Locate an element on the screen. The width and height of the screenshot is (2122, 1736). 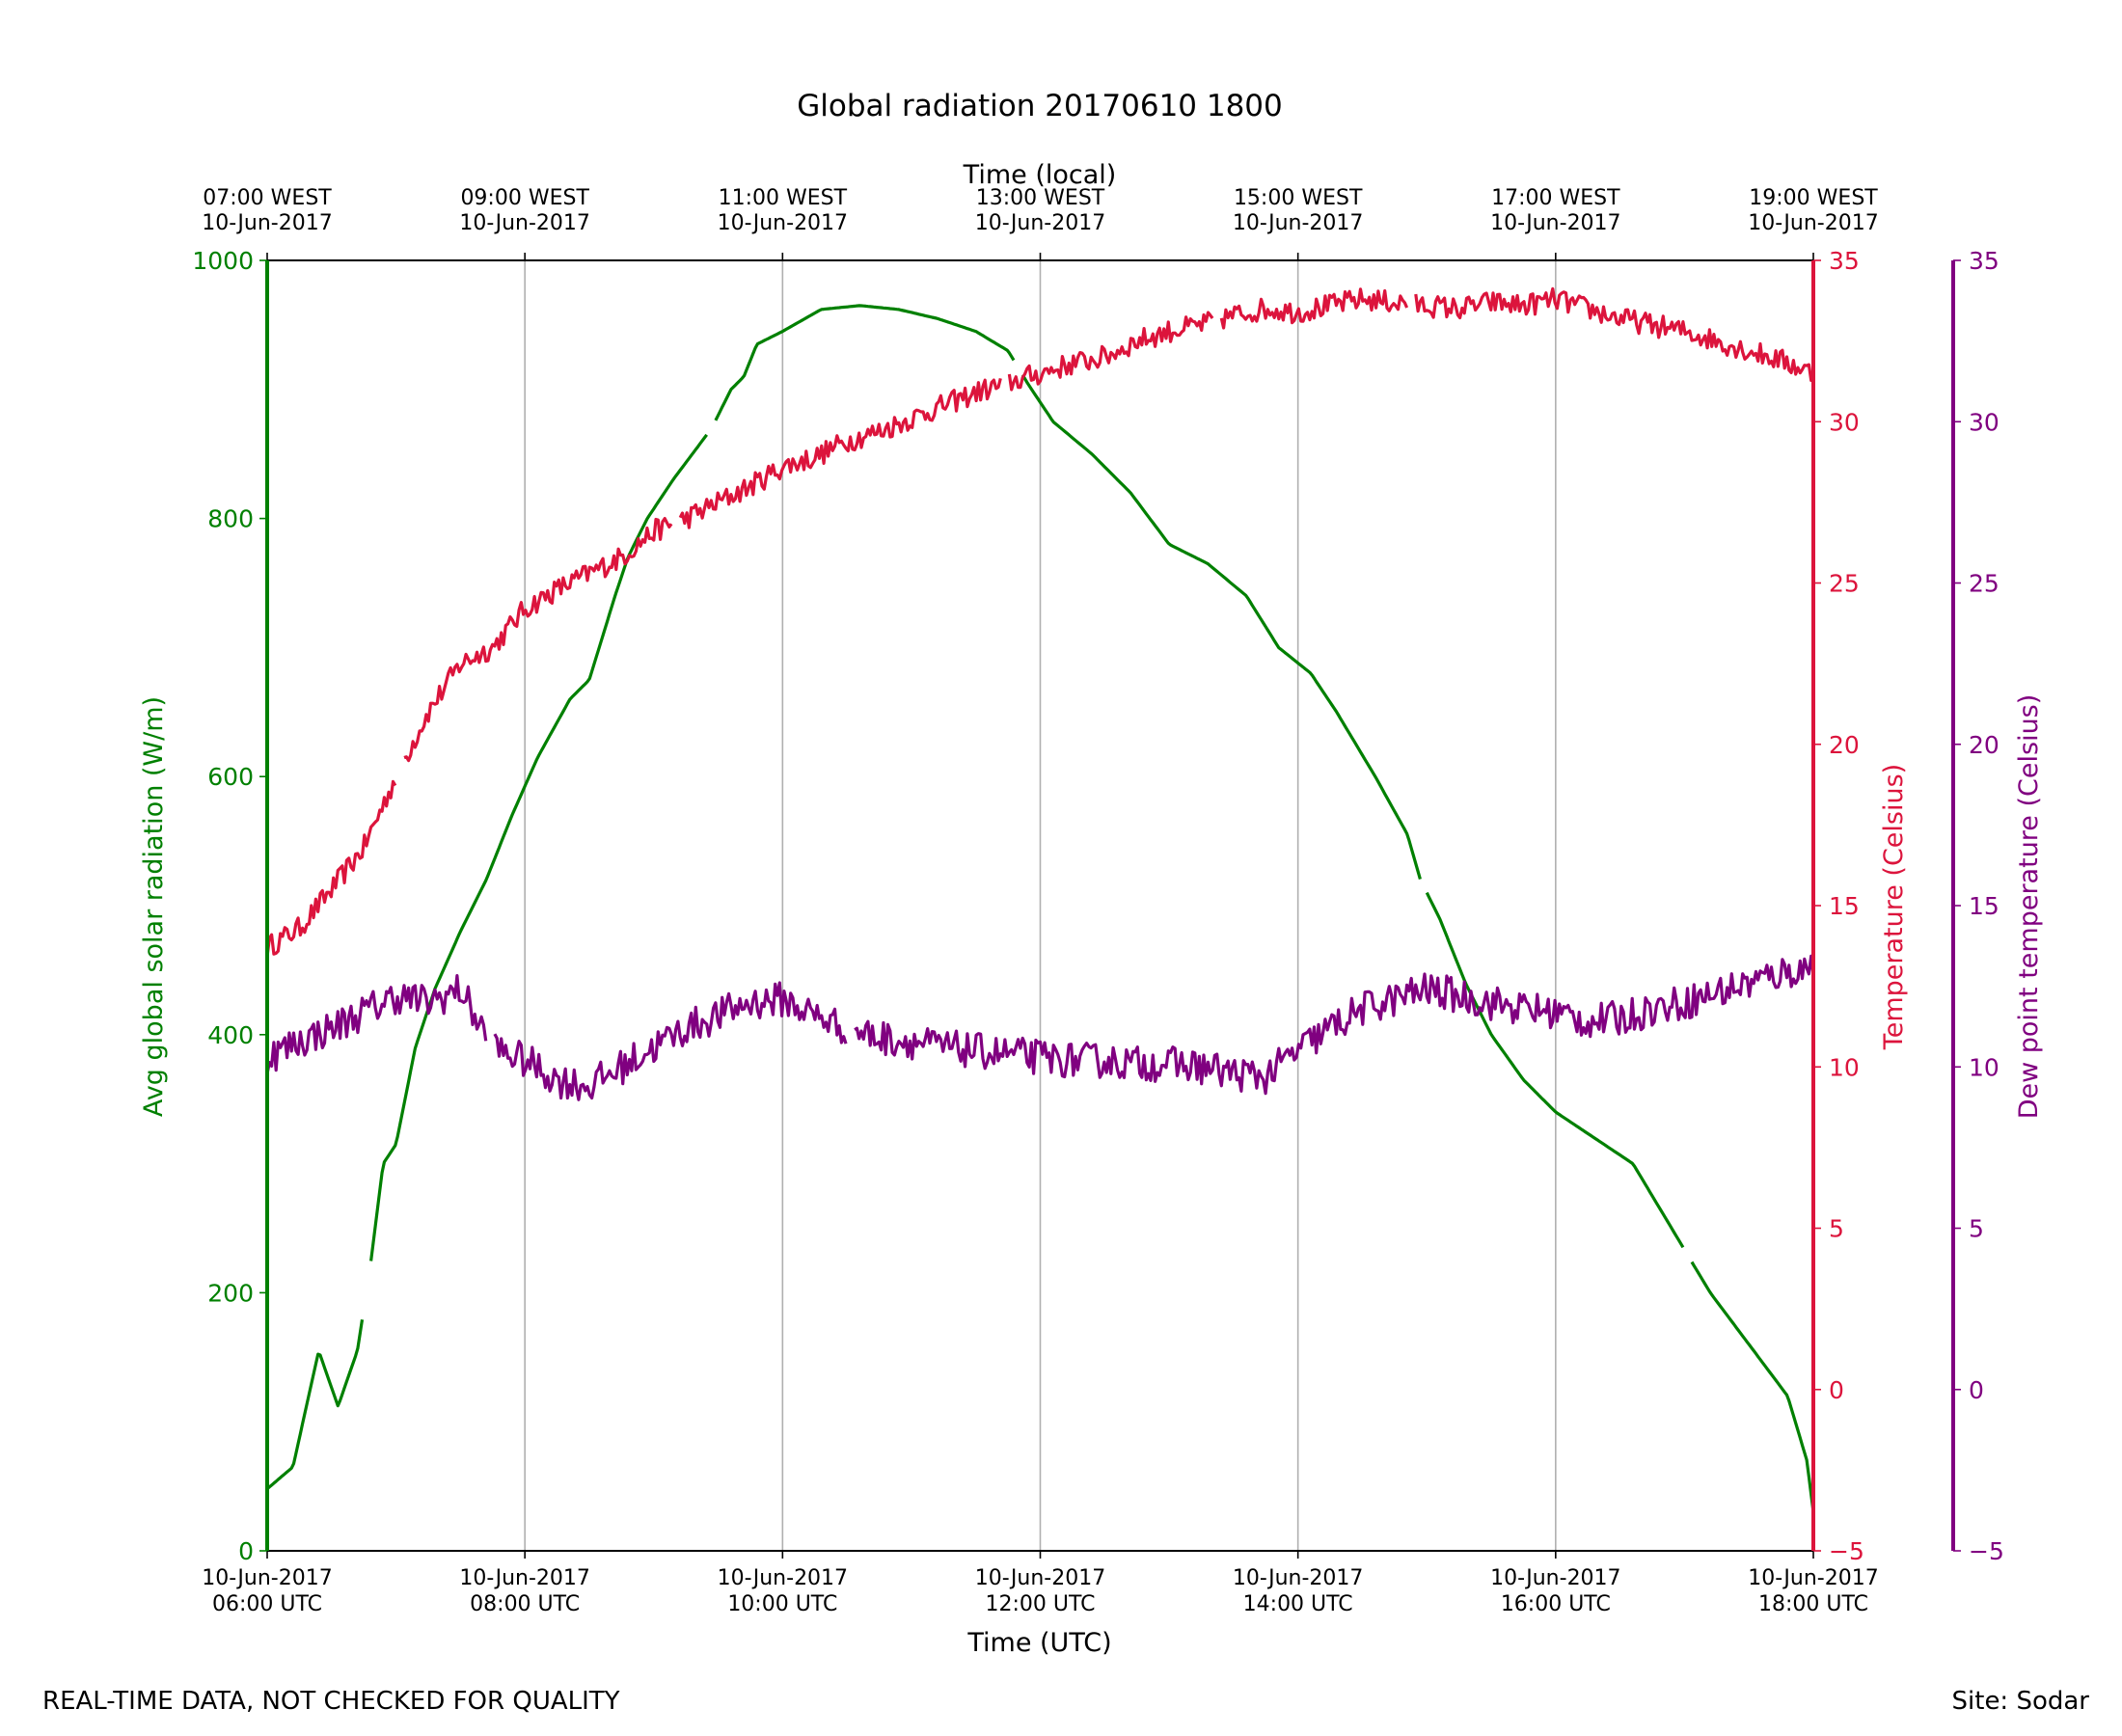
chart-title: Global radiation 20170610 1800 is located at coordinates (1040, 106).